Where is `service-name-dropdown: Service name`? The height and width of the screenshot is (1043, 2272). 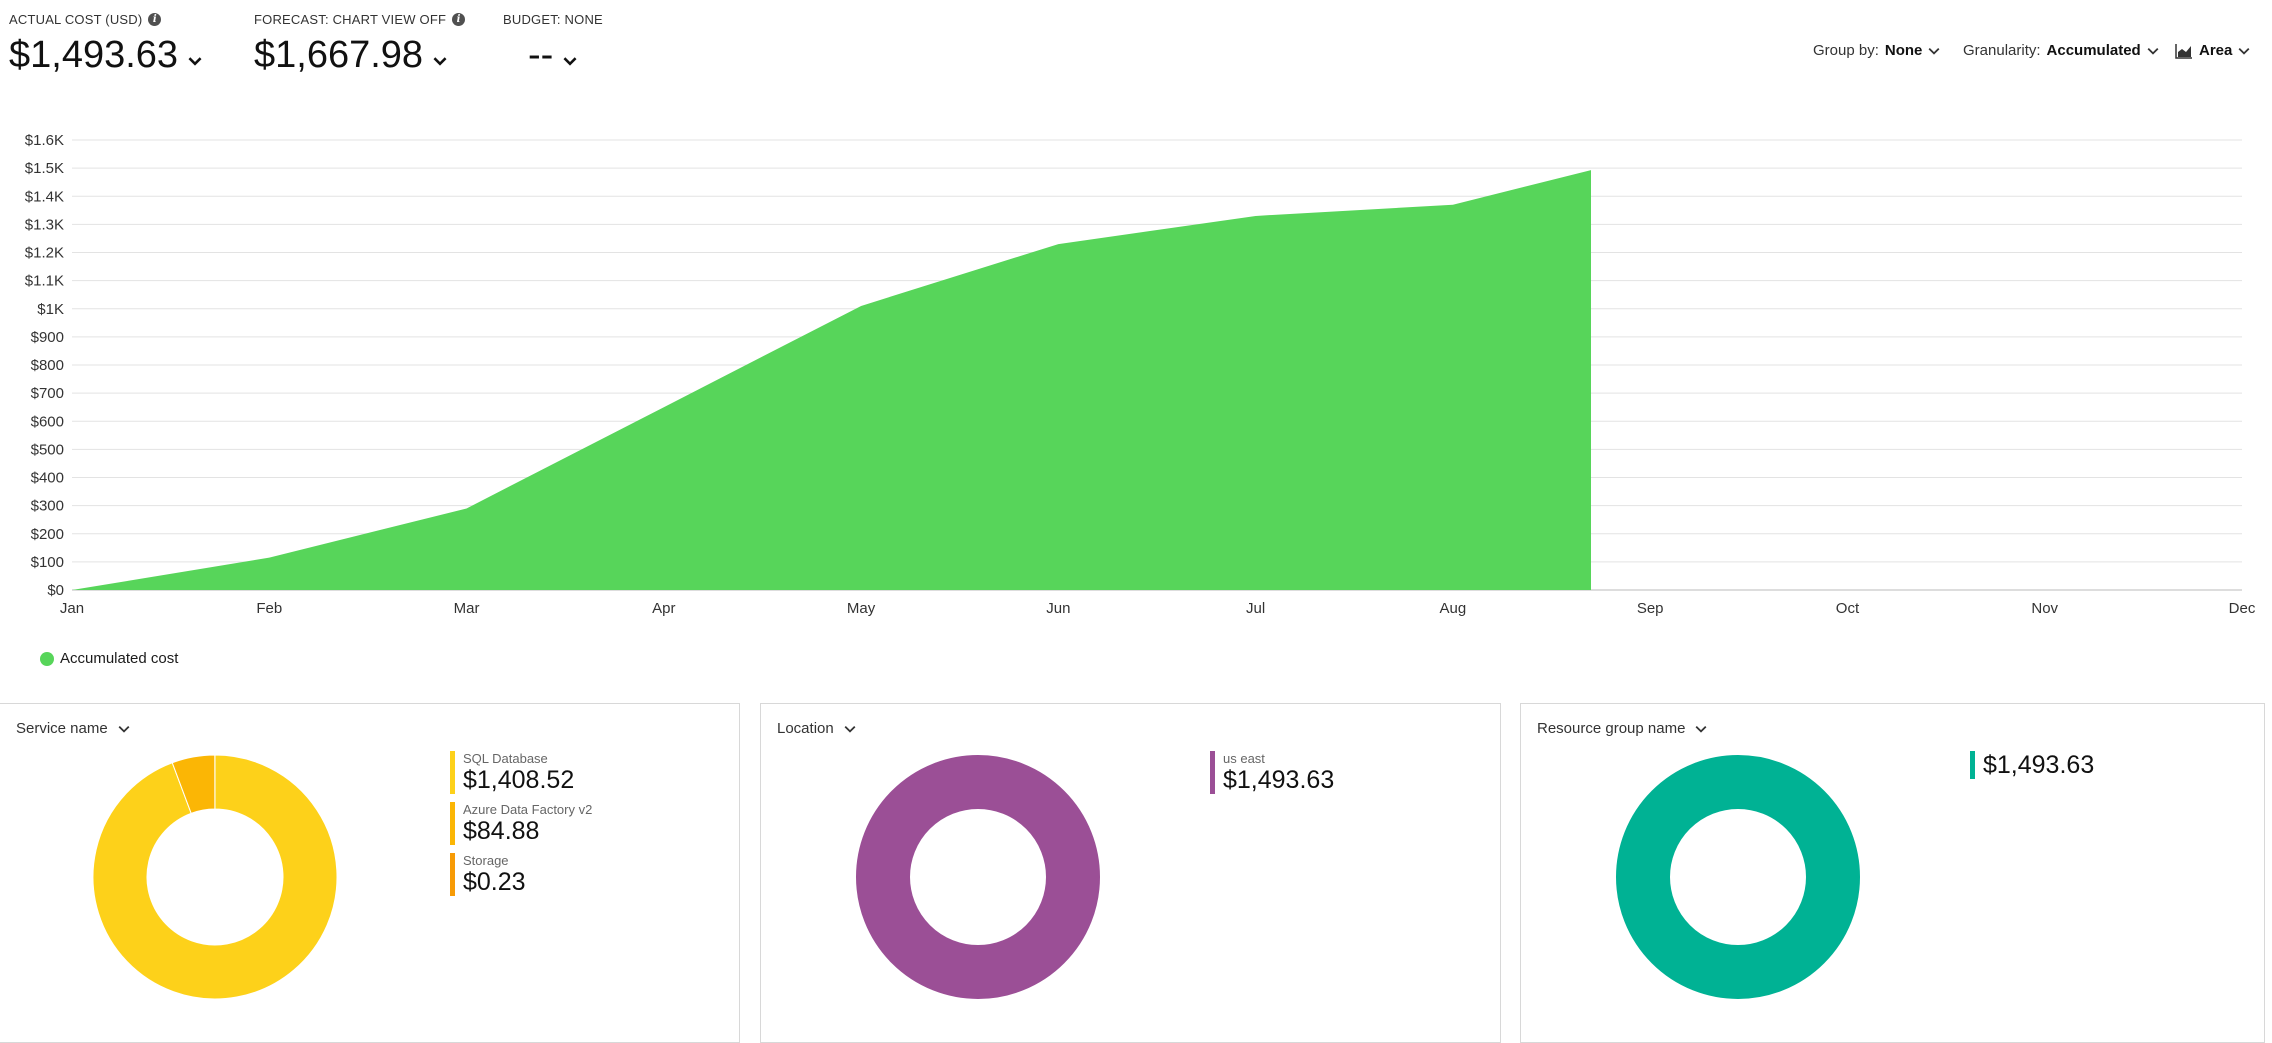 service-name-dropdown: Service name is located at coordinates (73, 728).